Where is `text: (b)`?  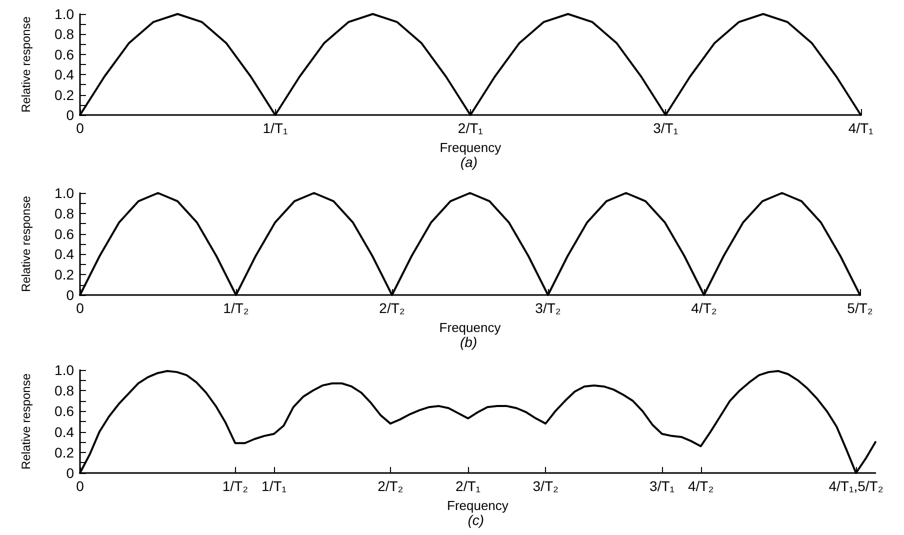 text: (b) is located at coordinates (469, 342).